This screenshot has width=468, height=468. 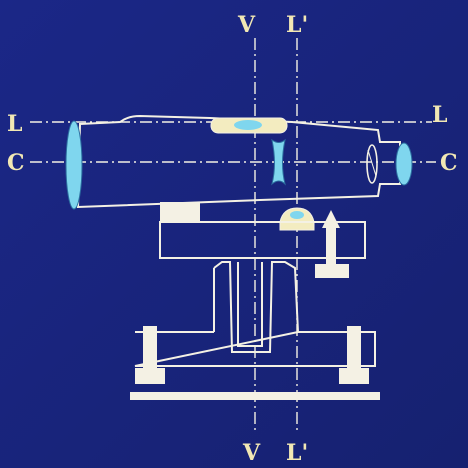 I want to click on label-v-top: V, so click(x=246, y=25).